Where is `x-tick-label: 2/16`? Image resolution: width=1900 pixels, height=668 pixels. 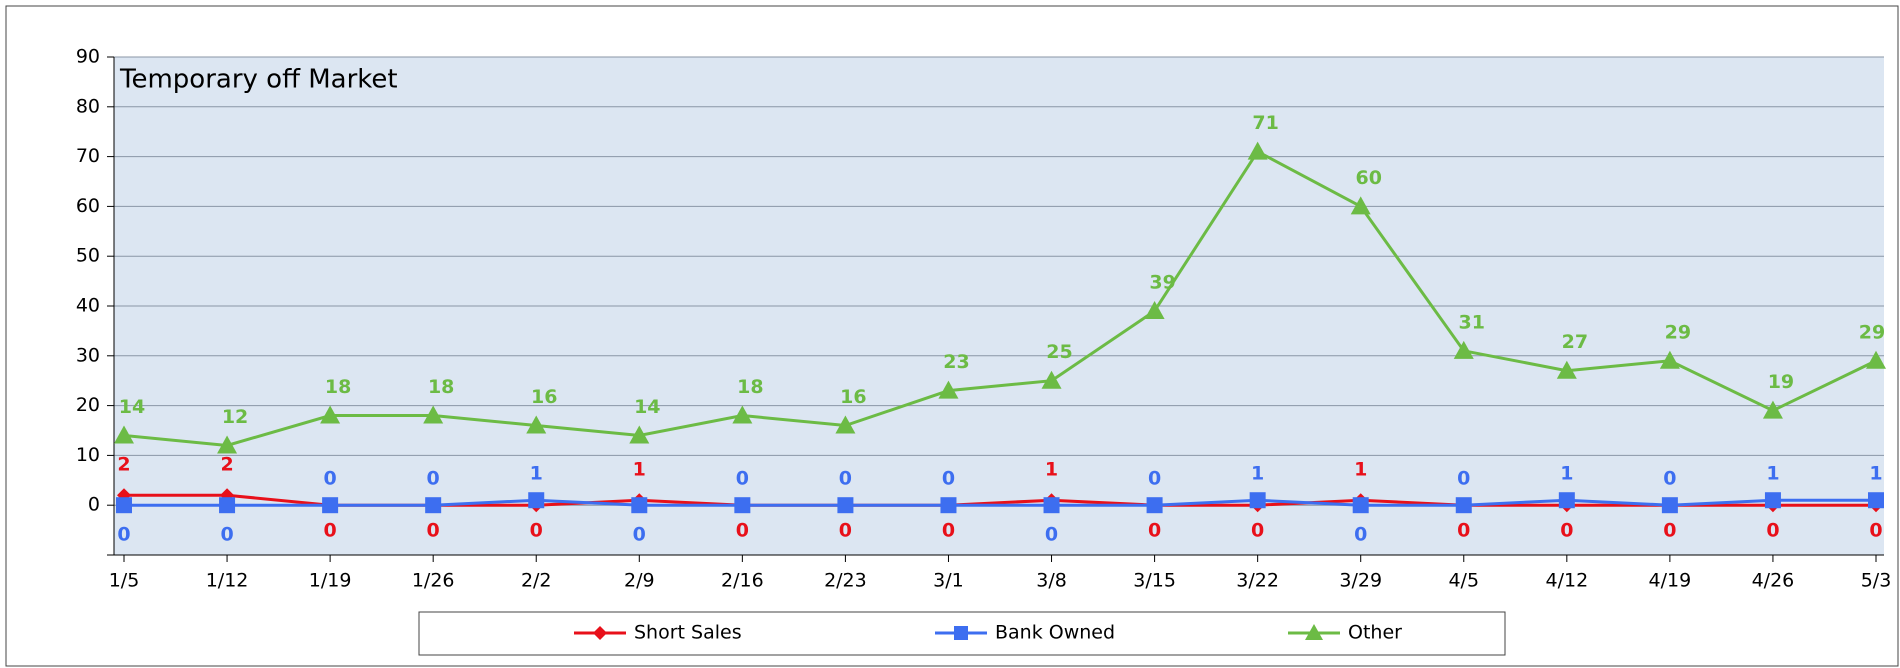
x-tick-label: 2/16 is located at coordinates (742, 581).